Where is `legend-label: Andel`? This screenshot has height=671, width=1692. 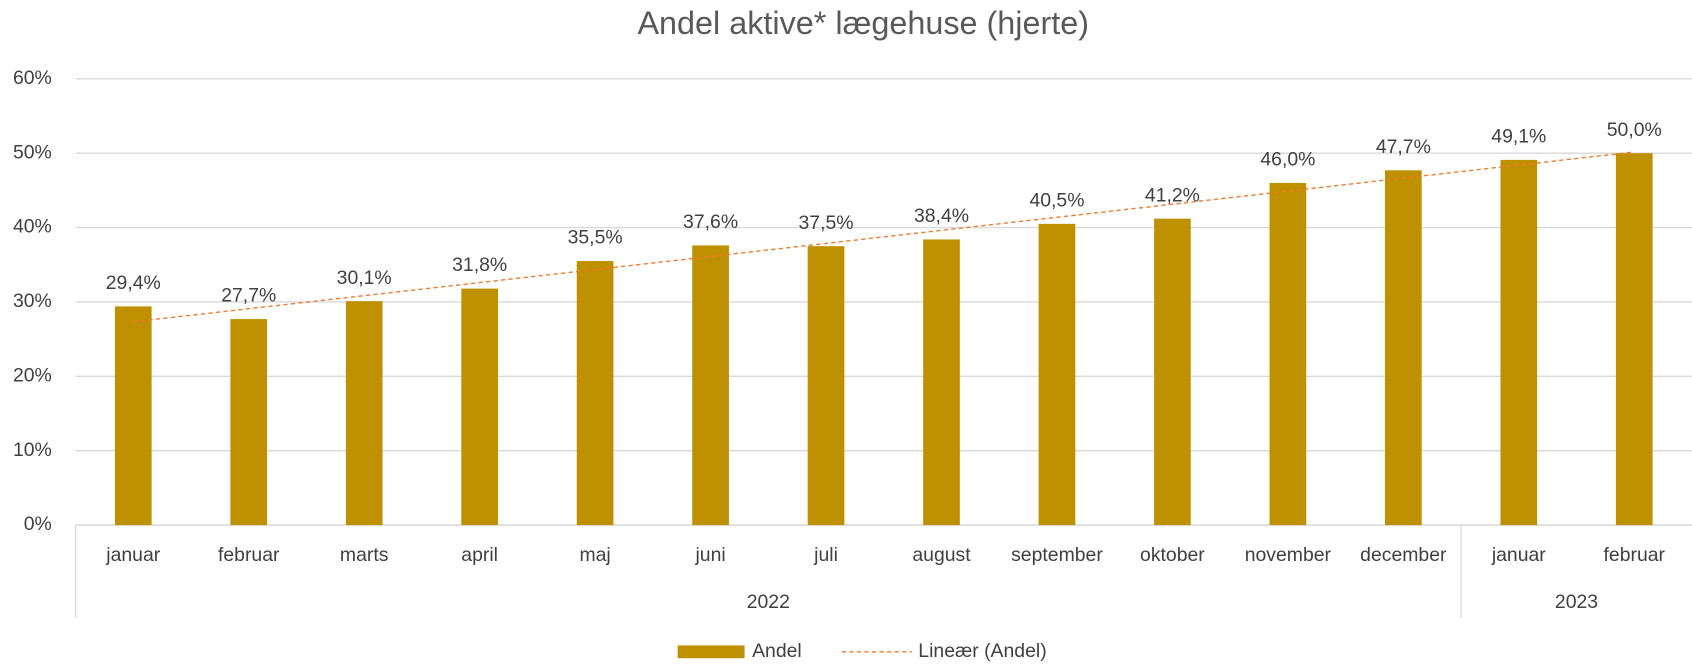 legend-label: Andel is located at coordinates (777, 651).